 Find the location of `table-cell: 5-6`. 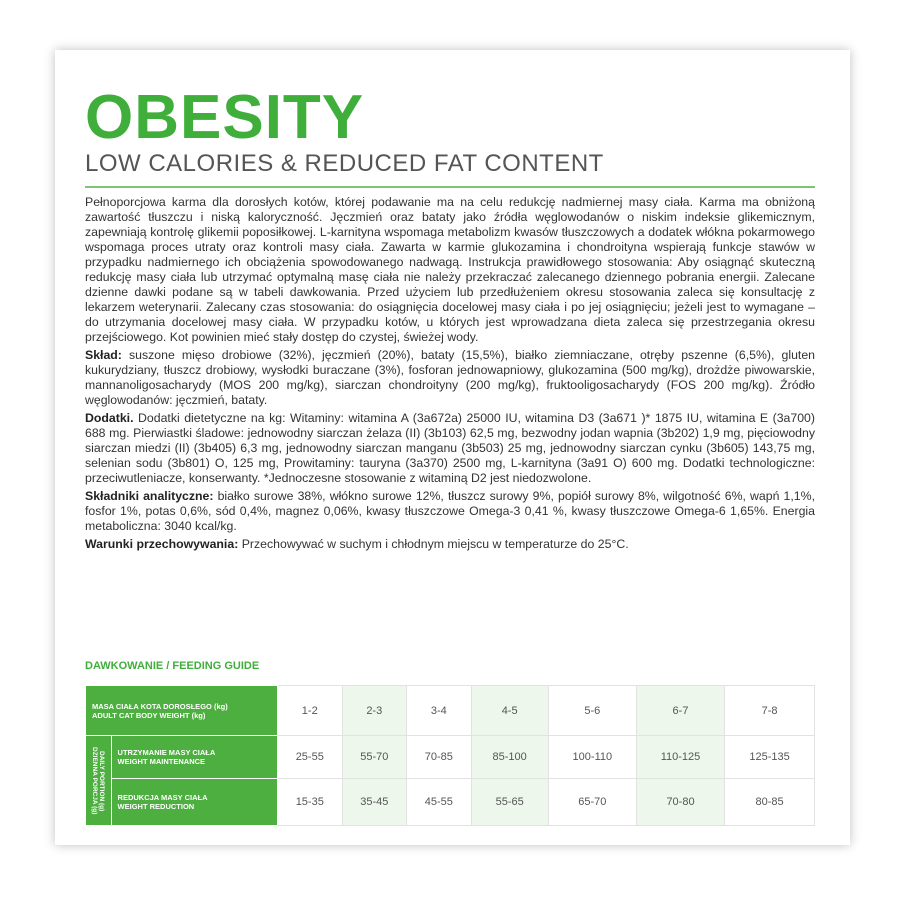

table-cell: 5-6 is located at coordinates (592, 710).